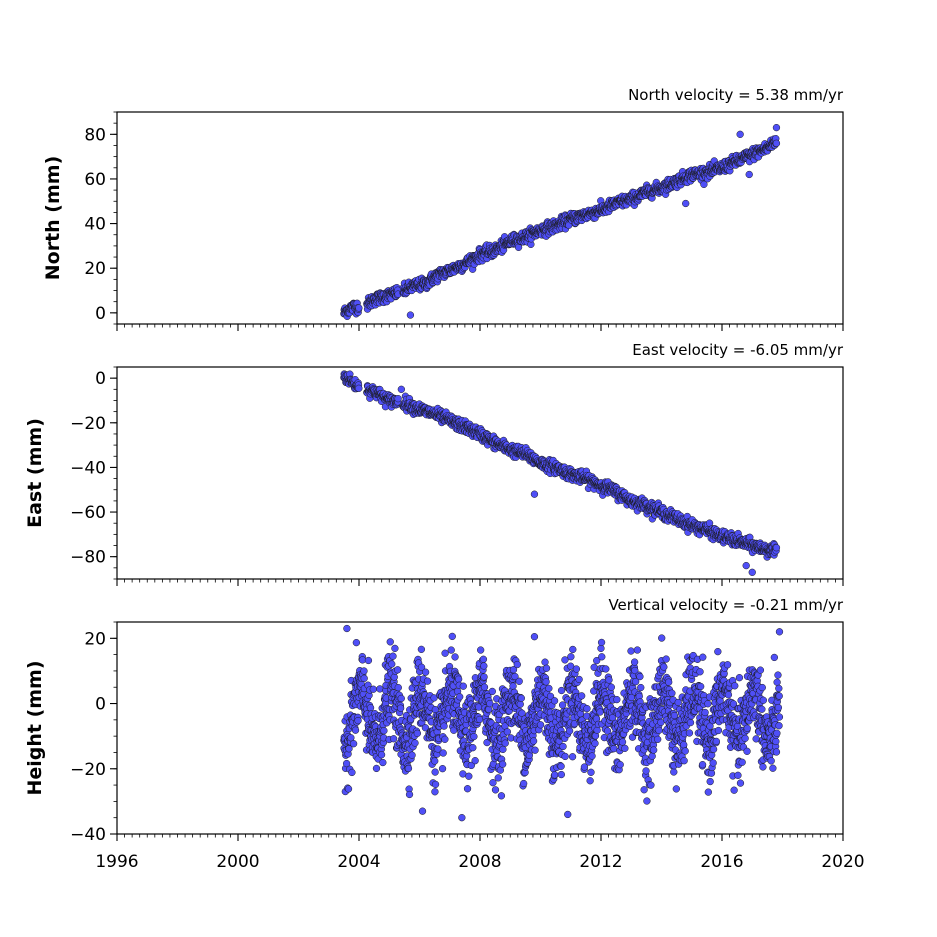 The width and height of the screenshot is (937, 937). What do you see at coordinates (53, 218) in the screenshot?
I see `north-y-axis-label: North (mm)` at bounding box center [53, 218].